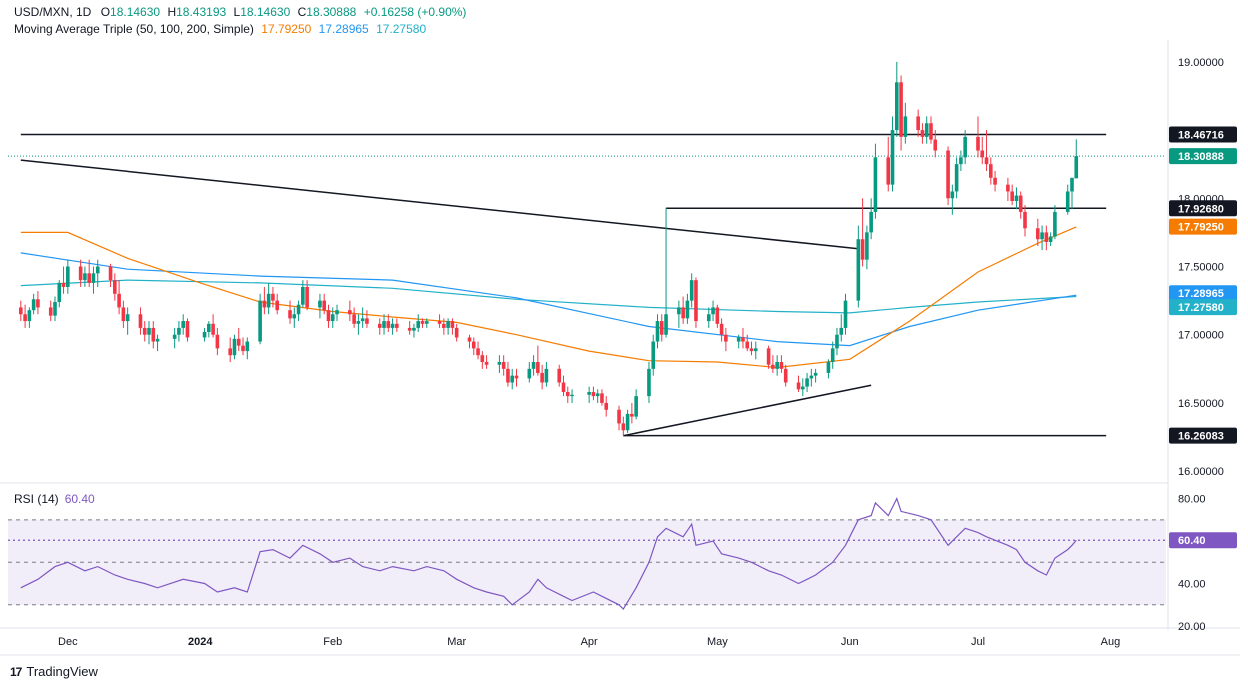  I want to click on tradingview-brand: 17 TradingView, so click(54, 671).